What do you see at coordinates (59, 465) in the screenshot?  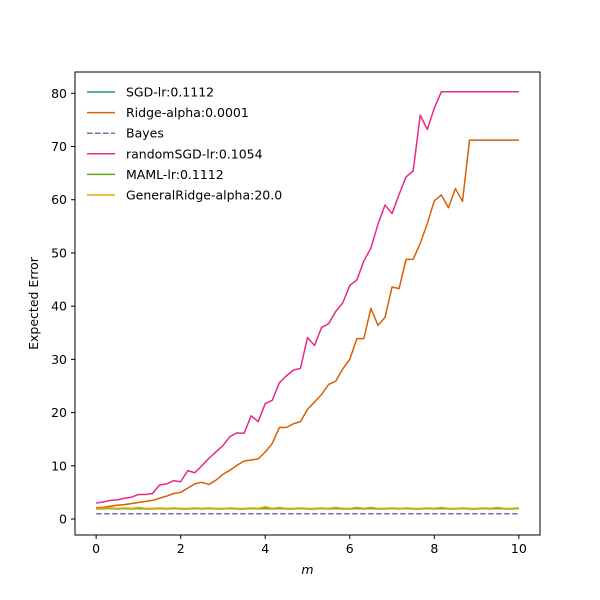 I see `y-tick-label: 10` at bounding box center [59, 465].